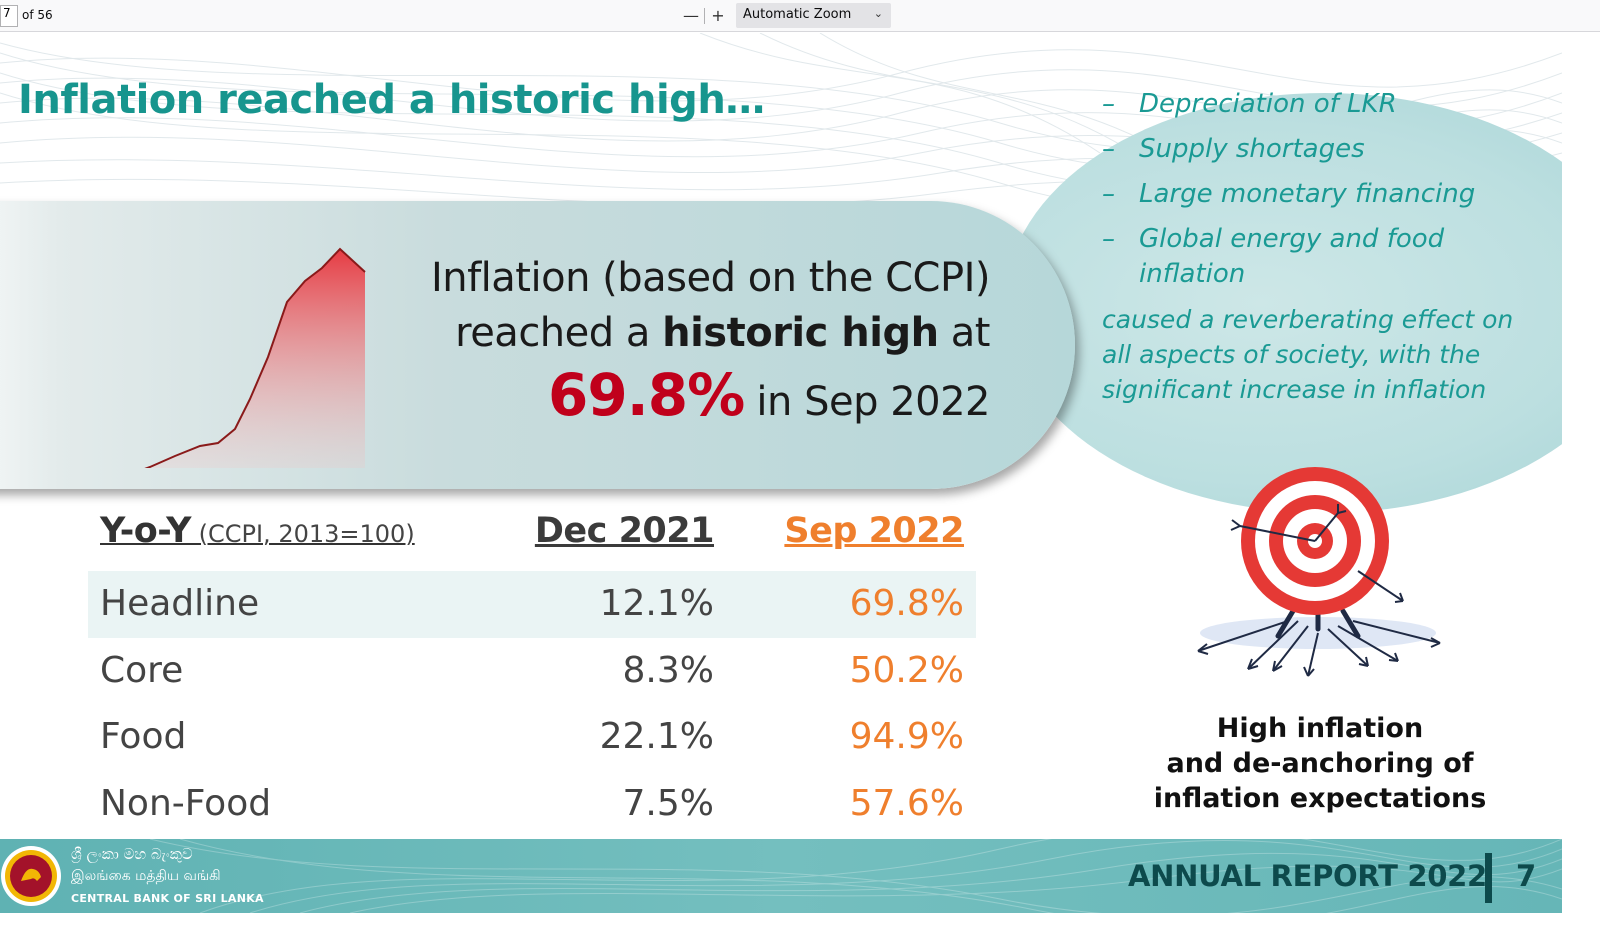  What do you see at coordinates (9, 16) in the screenshot?
I see `page-number-input: 7` at bounding box center [9, 16].